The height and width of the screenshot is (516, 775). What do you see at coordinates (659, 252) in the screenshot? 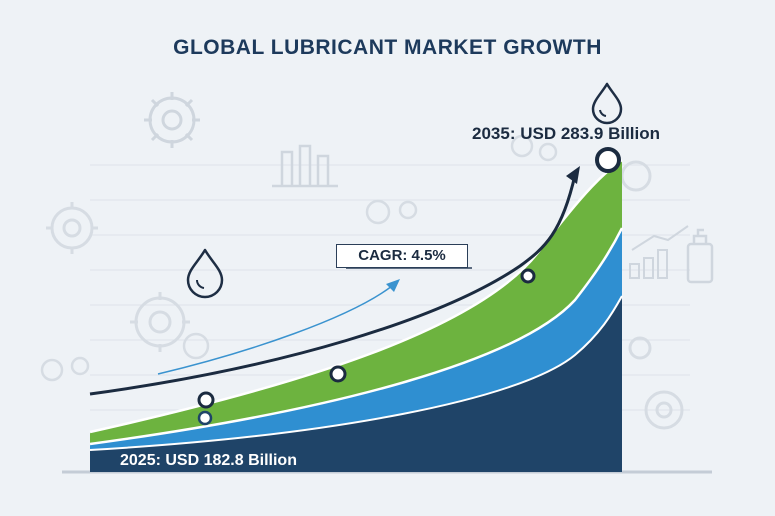
I see `bar-chart-icon` at bounding box center [659, 252].